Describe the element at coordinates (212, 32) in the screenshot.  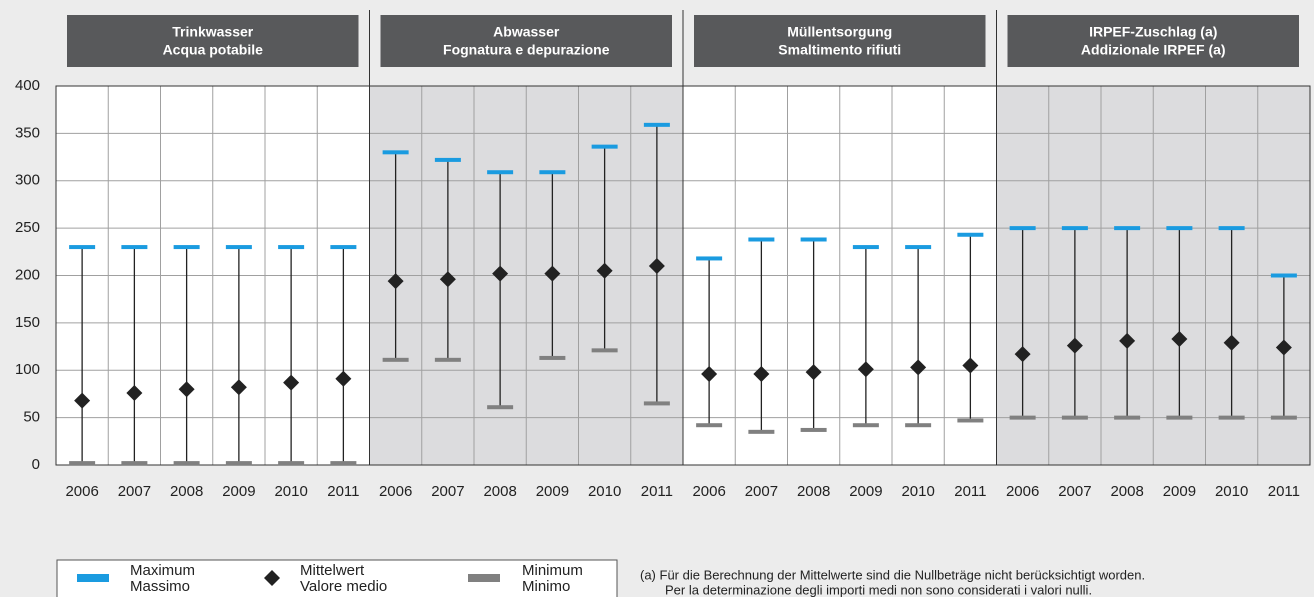
I see `group-title: Trinkwasser` at that location.